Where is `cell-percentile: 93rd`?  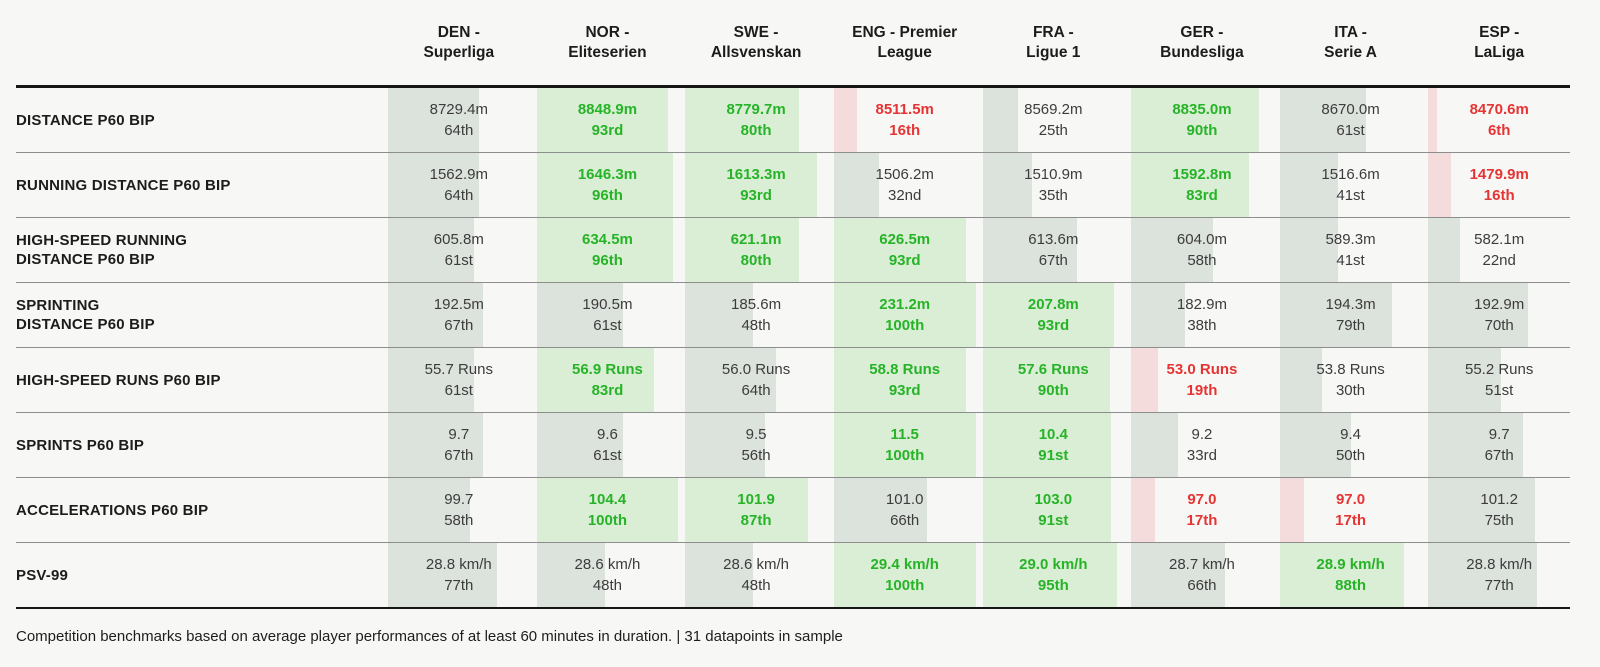
cell-percentile: 93rd is located at coordinates (756, 195).